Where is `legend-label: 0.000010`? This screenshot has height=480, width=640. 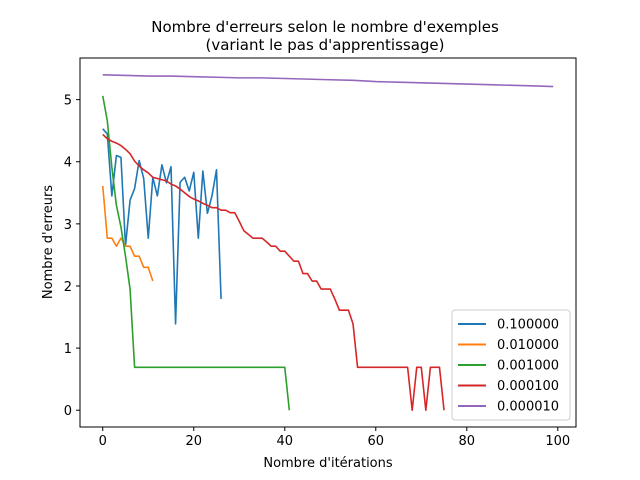 legend-label: 0.000010 is located at coordinates (528, 407).